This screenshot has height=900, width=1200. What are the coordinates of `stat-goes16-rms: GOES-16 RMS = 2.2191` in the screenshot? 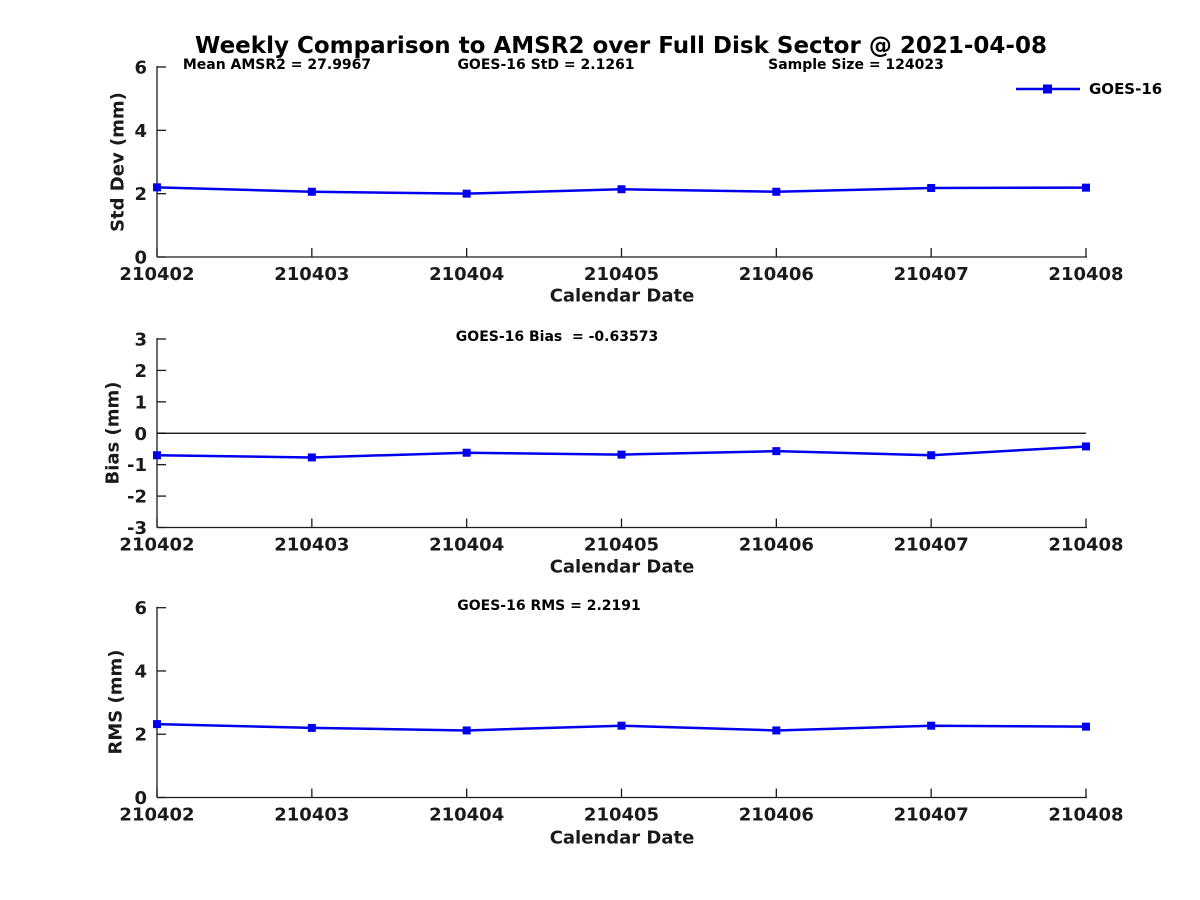 It's located at (549, 606).